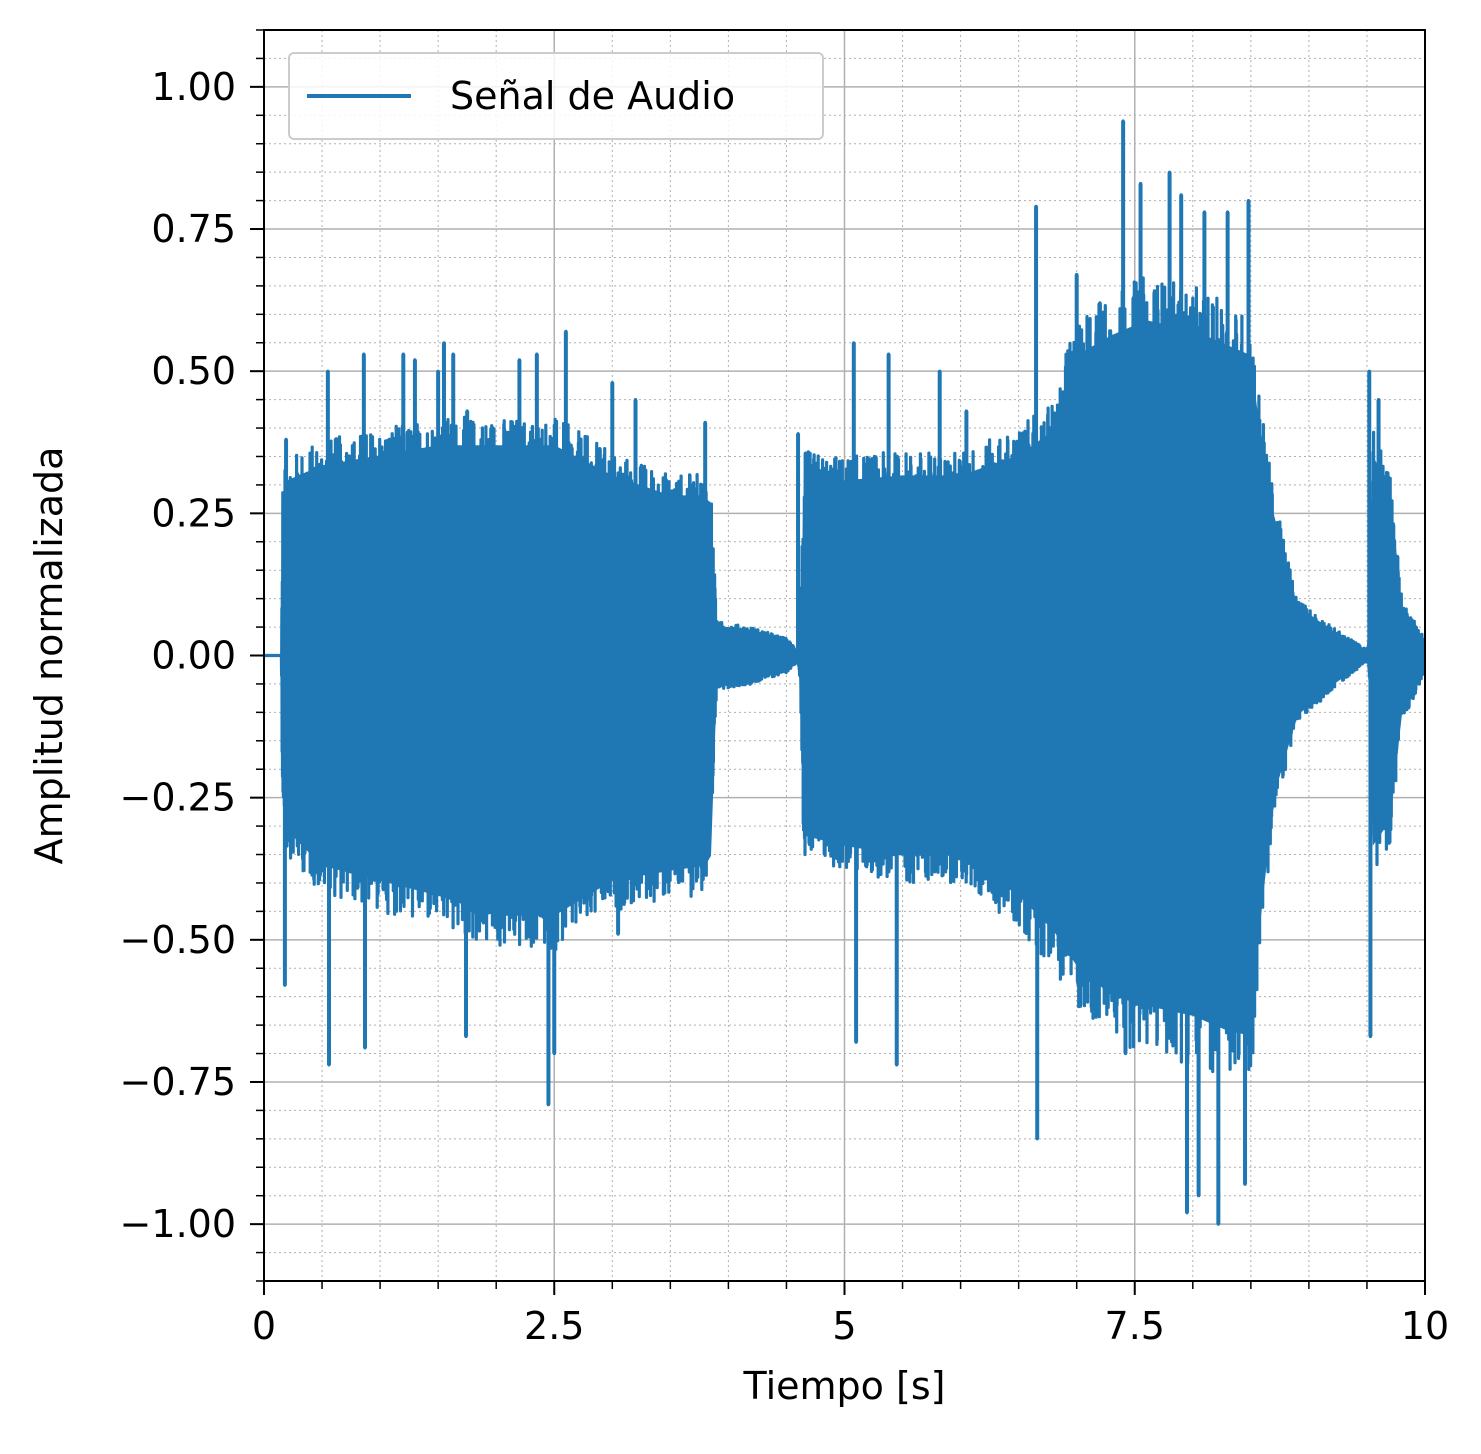  What do you see at coordinates (1135, 1326) in the screenshot?
I see `x-tick-label: 7.5` at bounding box center [1135, 1326].